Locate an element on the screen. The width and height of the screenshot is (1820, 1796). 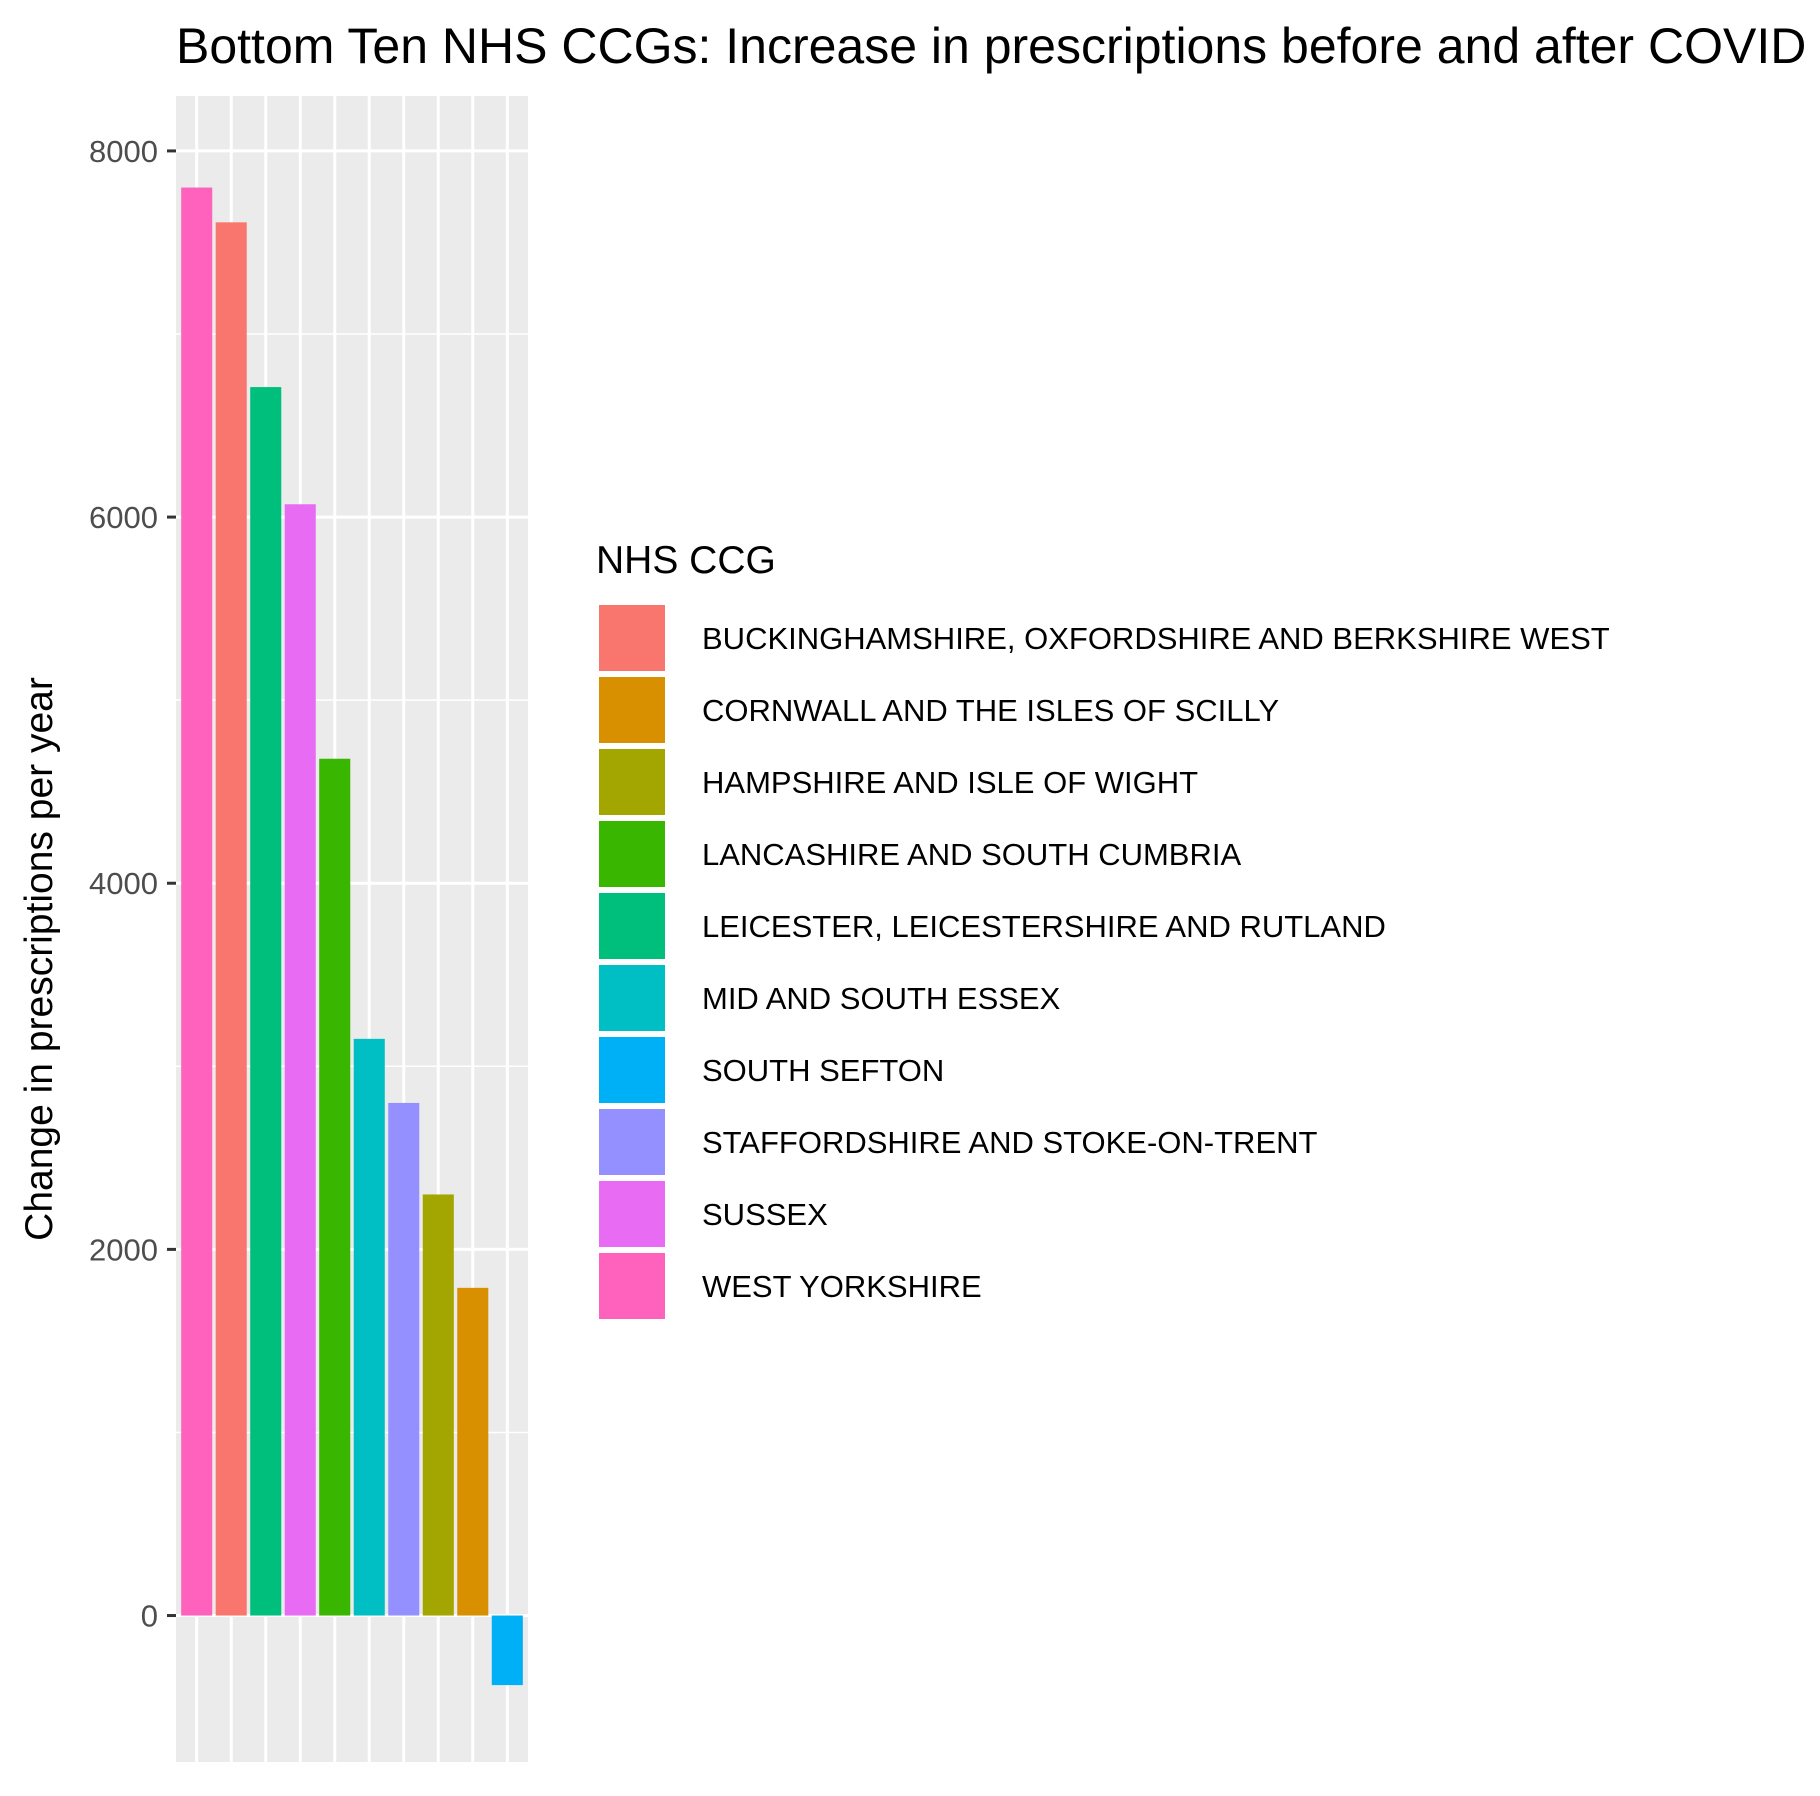
legend-label: MID AND SOUTH ESSEX is located at coordinates (881, 998).